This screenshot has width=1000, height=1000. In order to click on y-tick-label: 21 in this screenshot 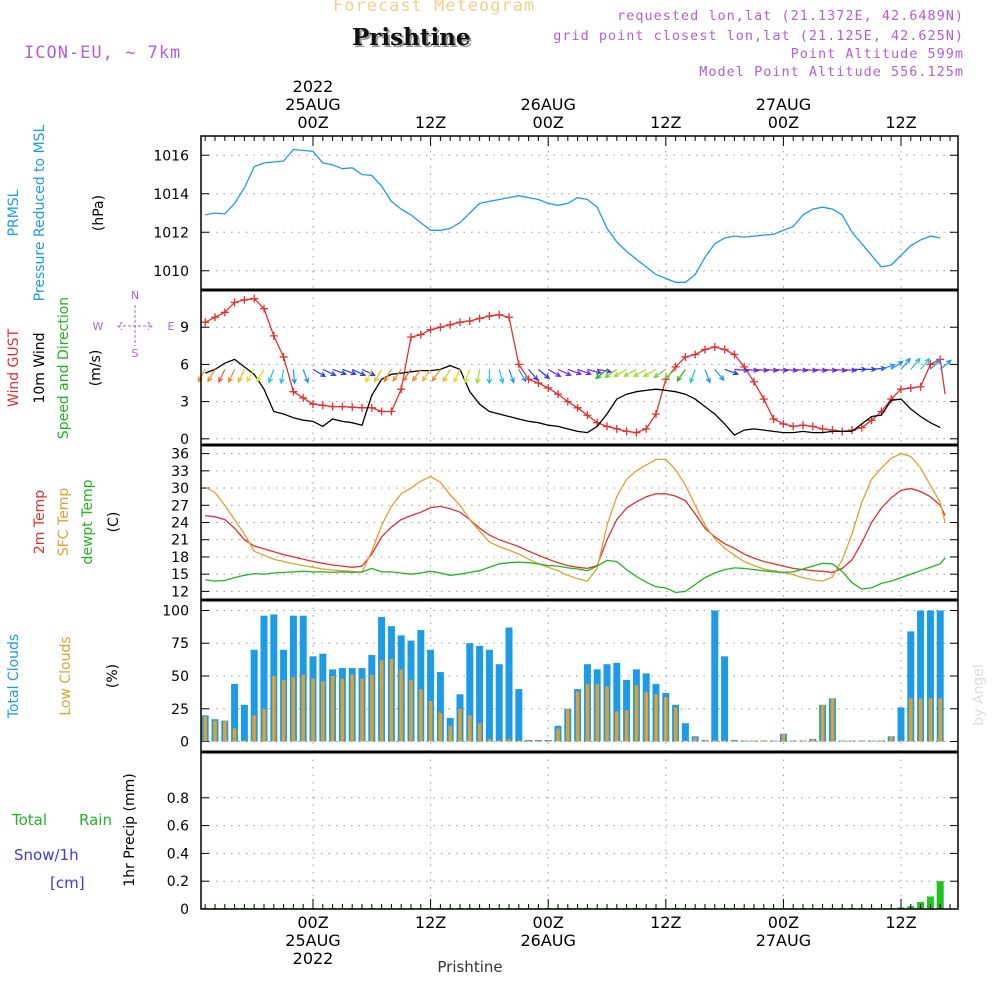, I will do `click(180, 541)`.